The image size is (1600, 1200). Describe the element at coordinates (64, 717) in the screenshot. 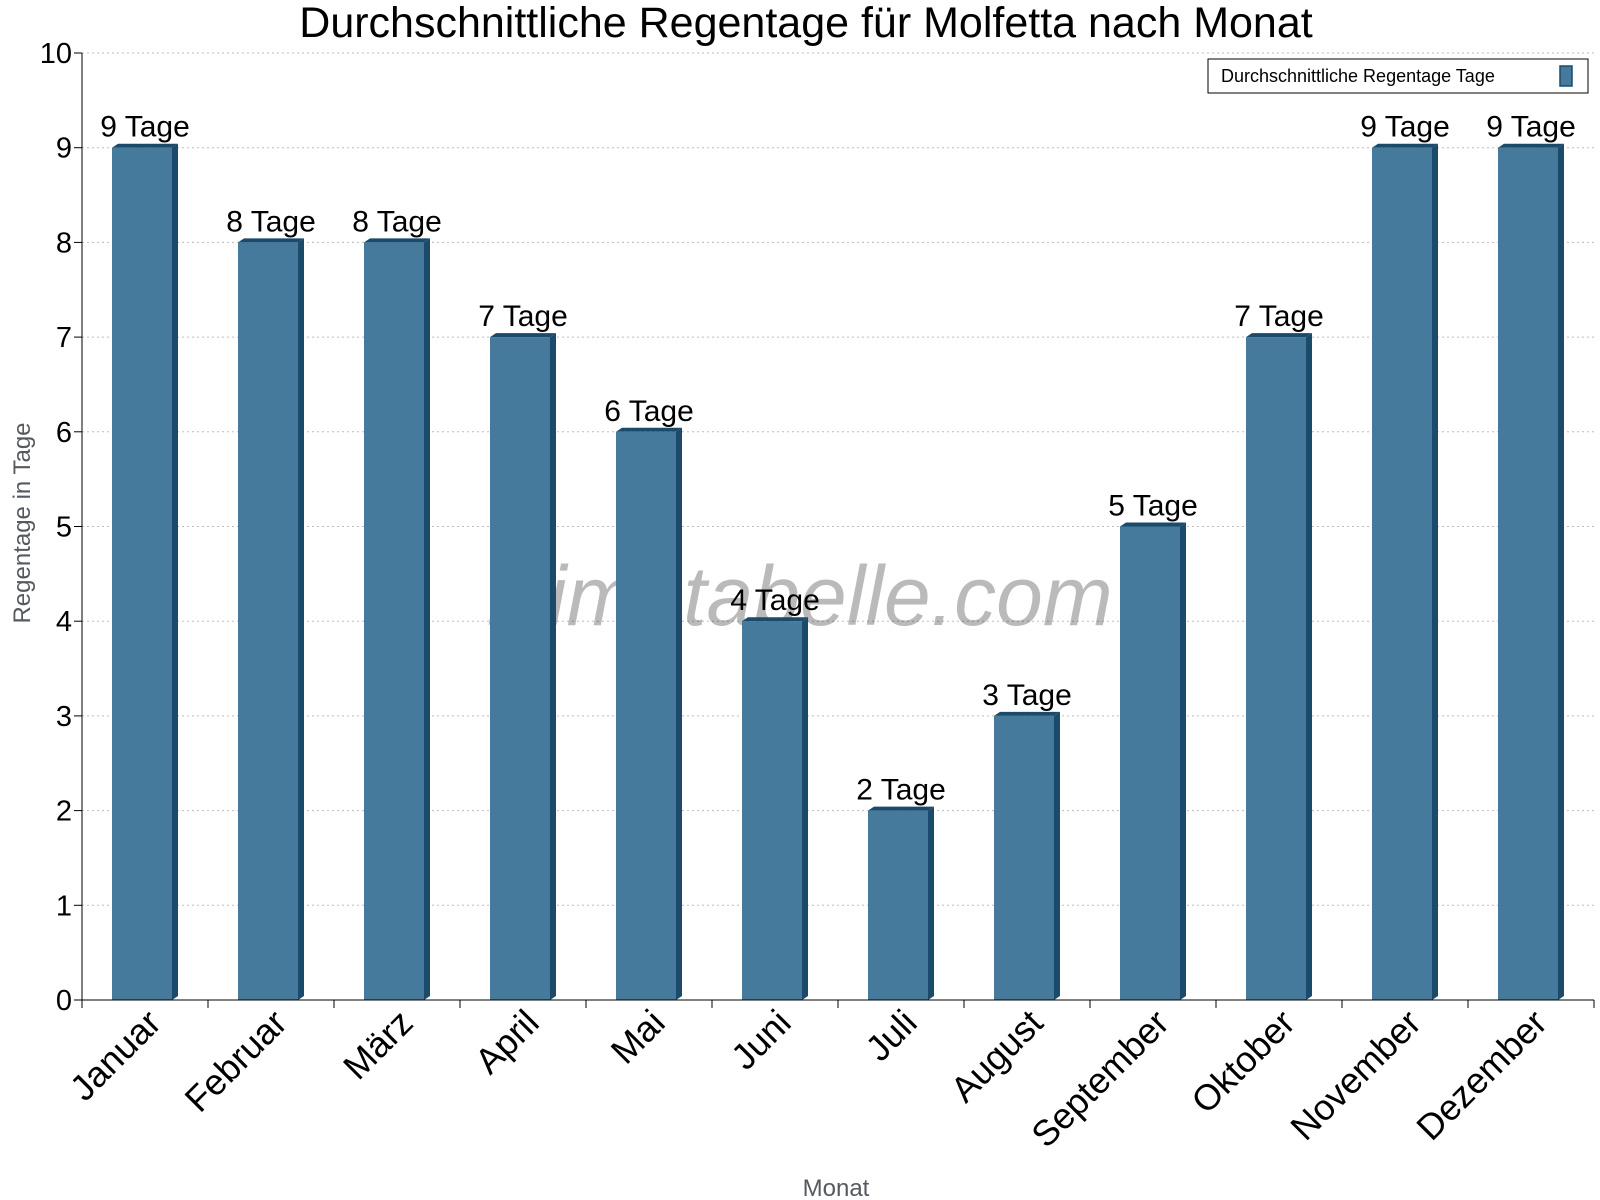

I see `y-tick-label: 3` at that location.